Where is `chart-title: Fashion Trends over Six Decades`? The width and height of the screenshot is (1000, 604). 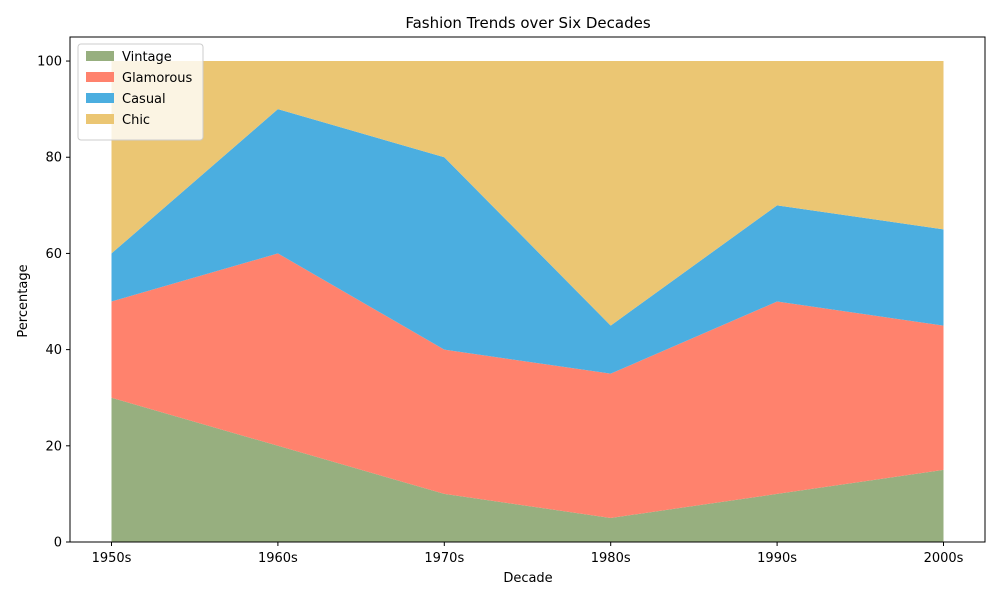
chart-title: Fashion Trends over Six Decades is located at coordinates (528, 23).